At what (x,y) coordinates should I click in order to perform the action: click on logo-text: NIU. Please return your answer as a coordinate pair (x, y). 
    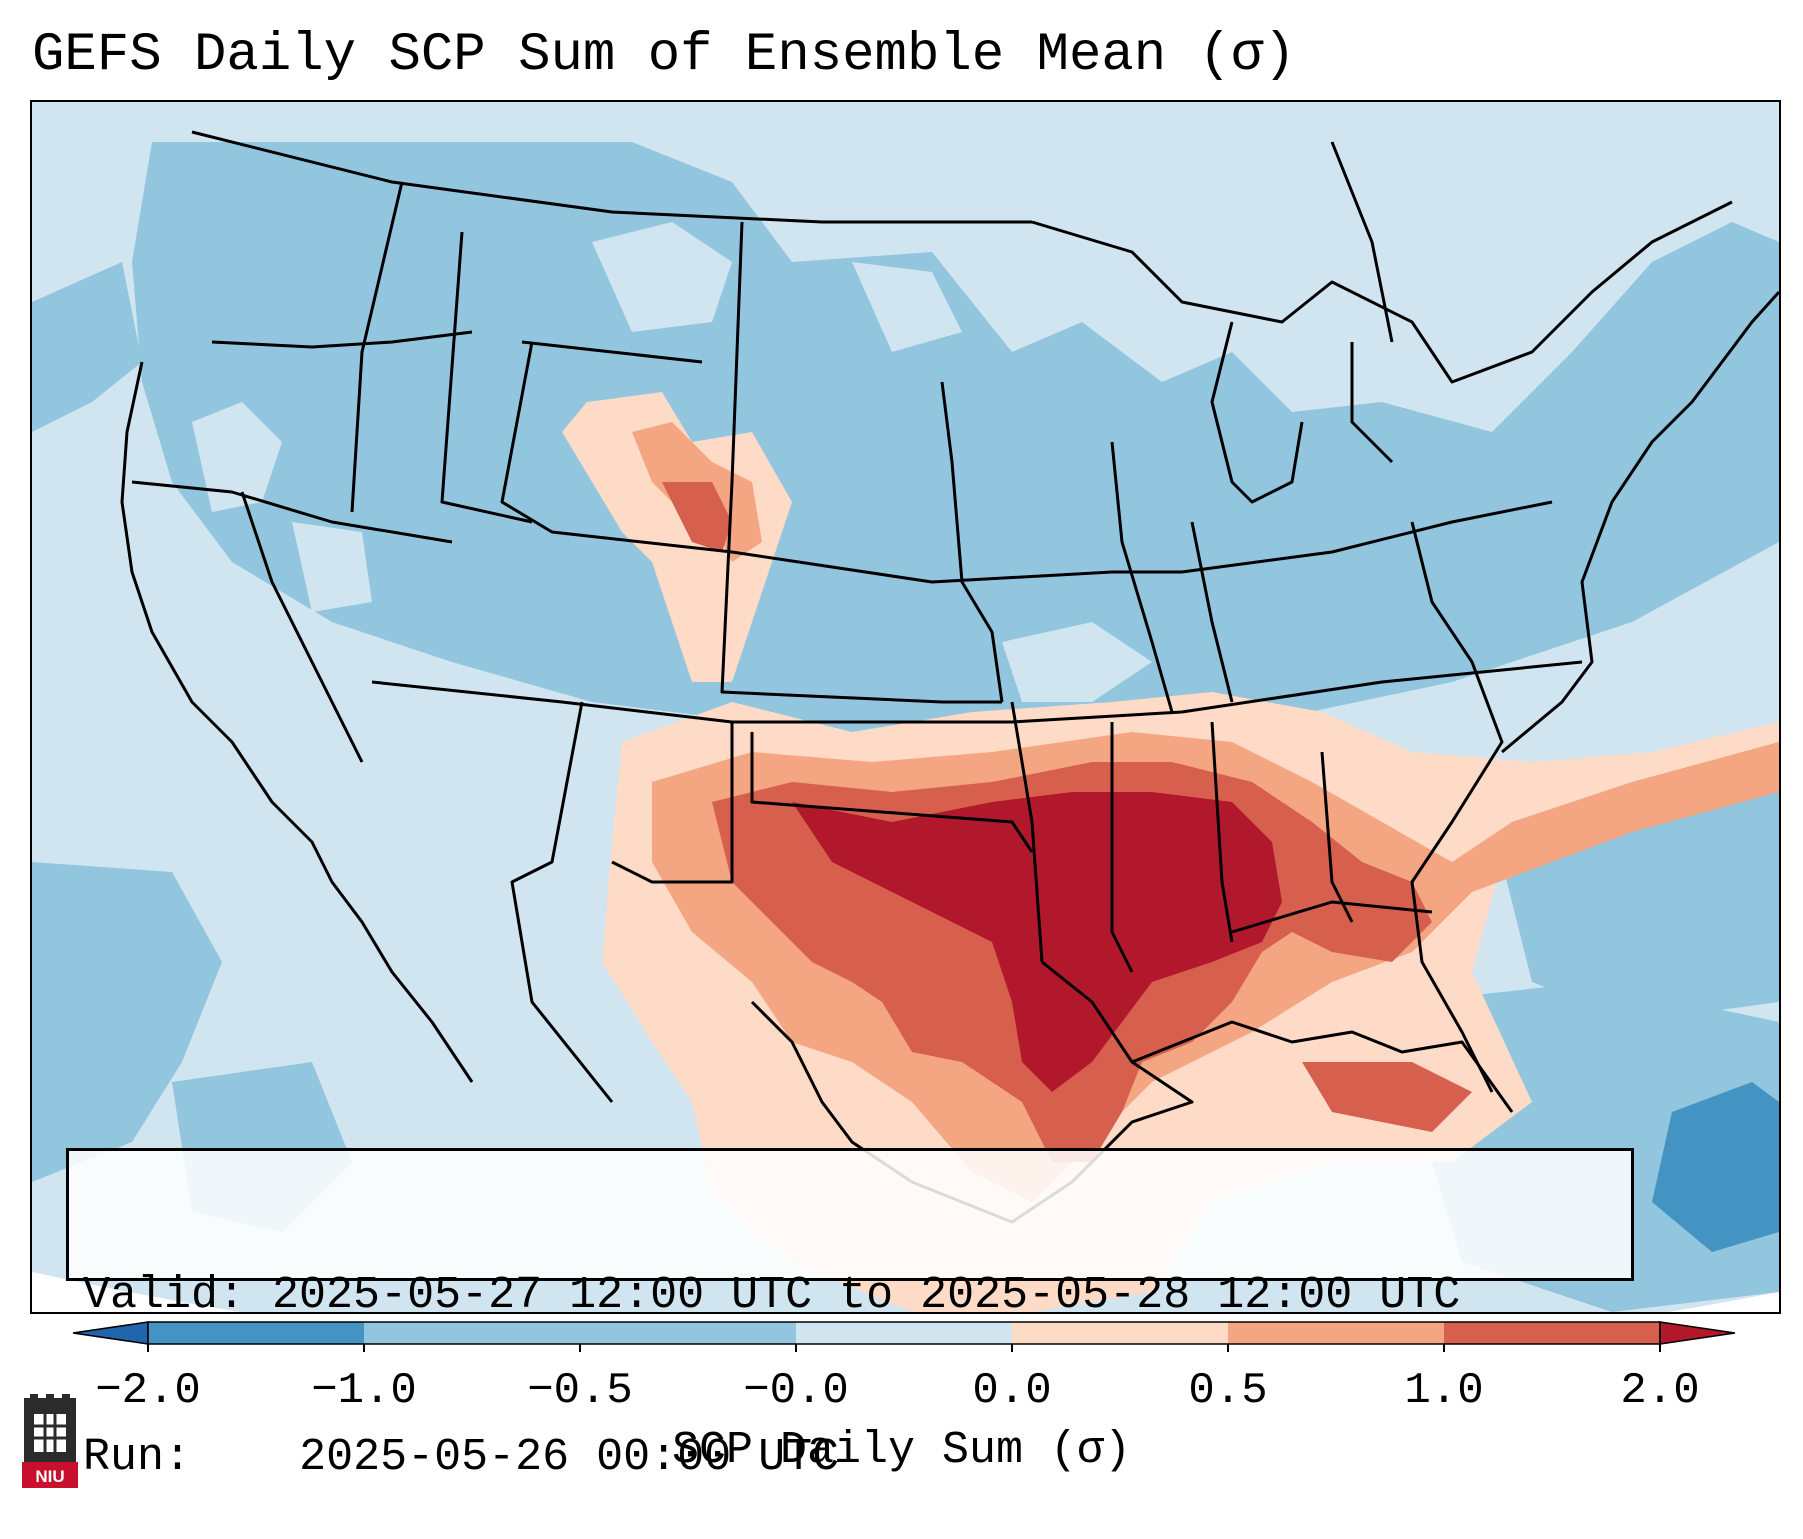
    Looking at the image, I should click on (49, 1476).